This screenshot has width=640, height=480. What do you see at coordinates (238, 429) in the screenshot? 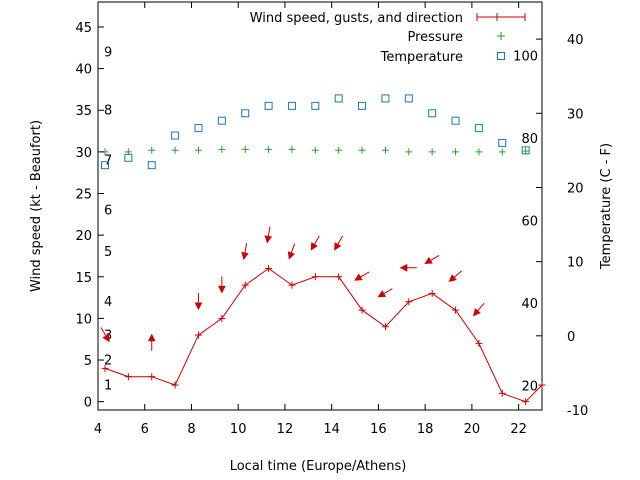
I see `x-tick-label: 10` at bounding box center [238, 429].